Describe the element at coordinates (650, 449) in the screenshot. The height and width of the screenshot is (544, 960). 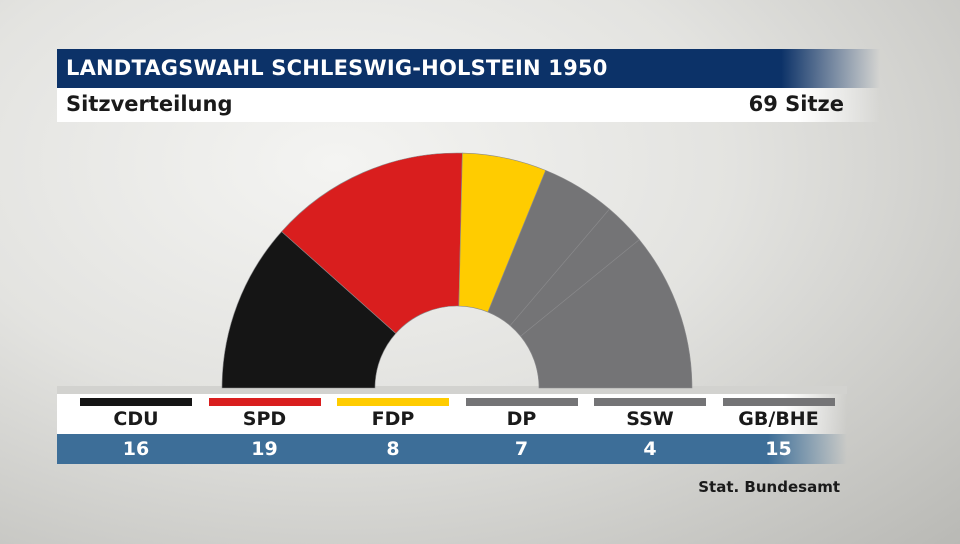
I see `legend-value-ssw: 4` at that location.